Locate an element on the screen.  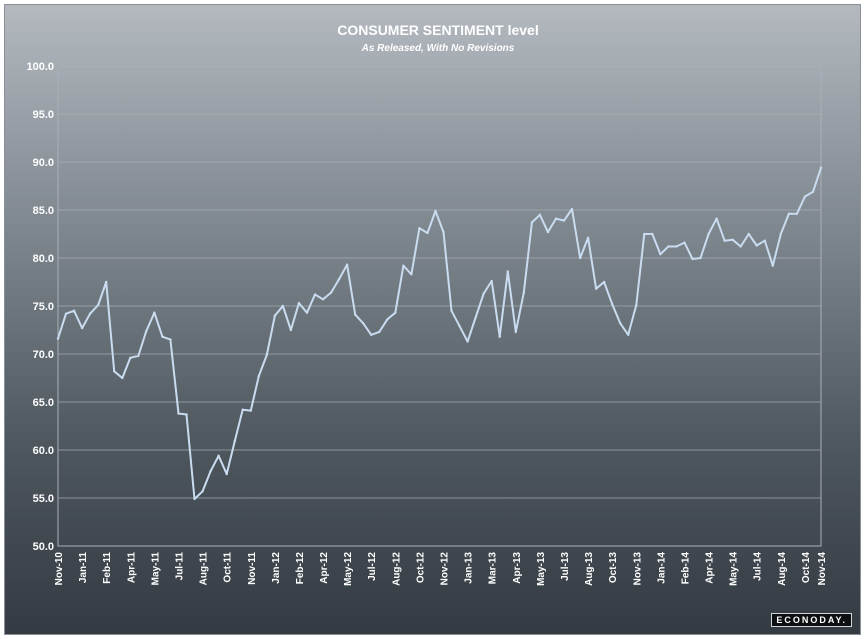
x-tick-label: Jul-14 is located at coordinates (758, 566).